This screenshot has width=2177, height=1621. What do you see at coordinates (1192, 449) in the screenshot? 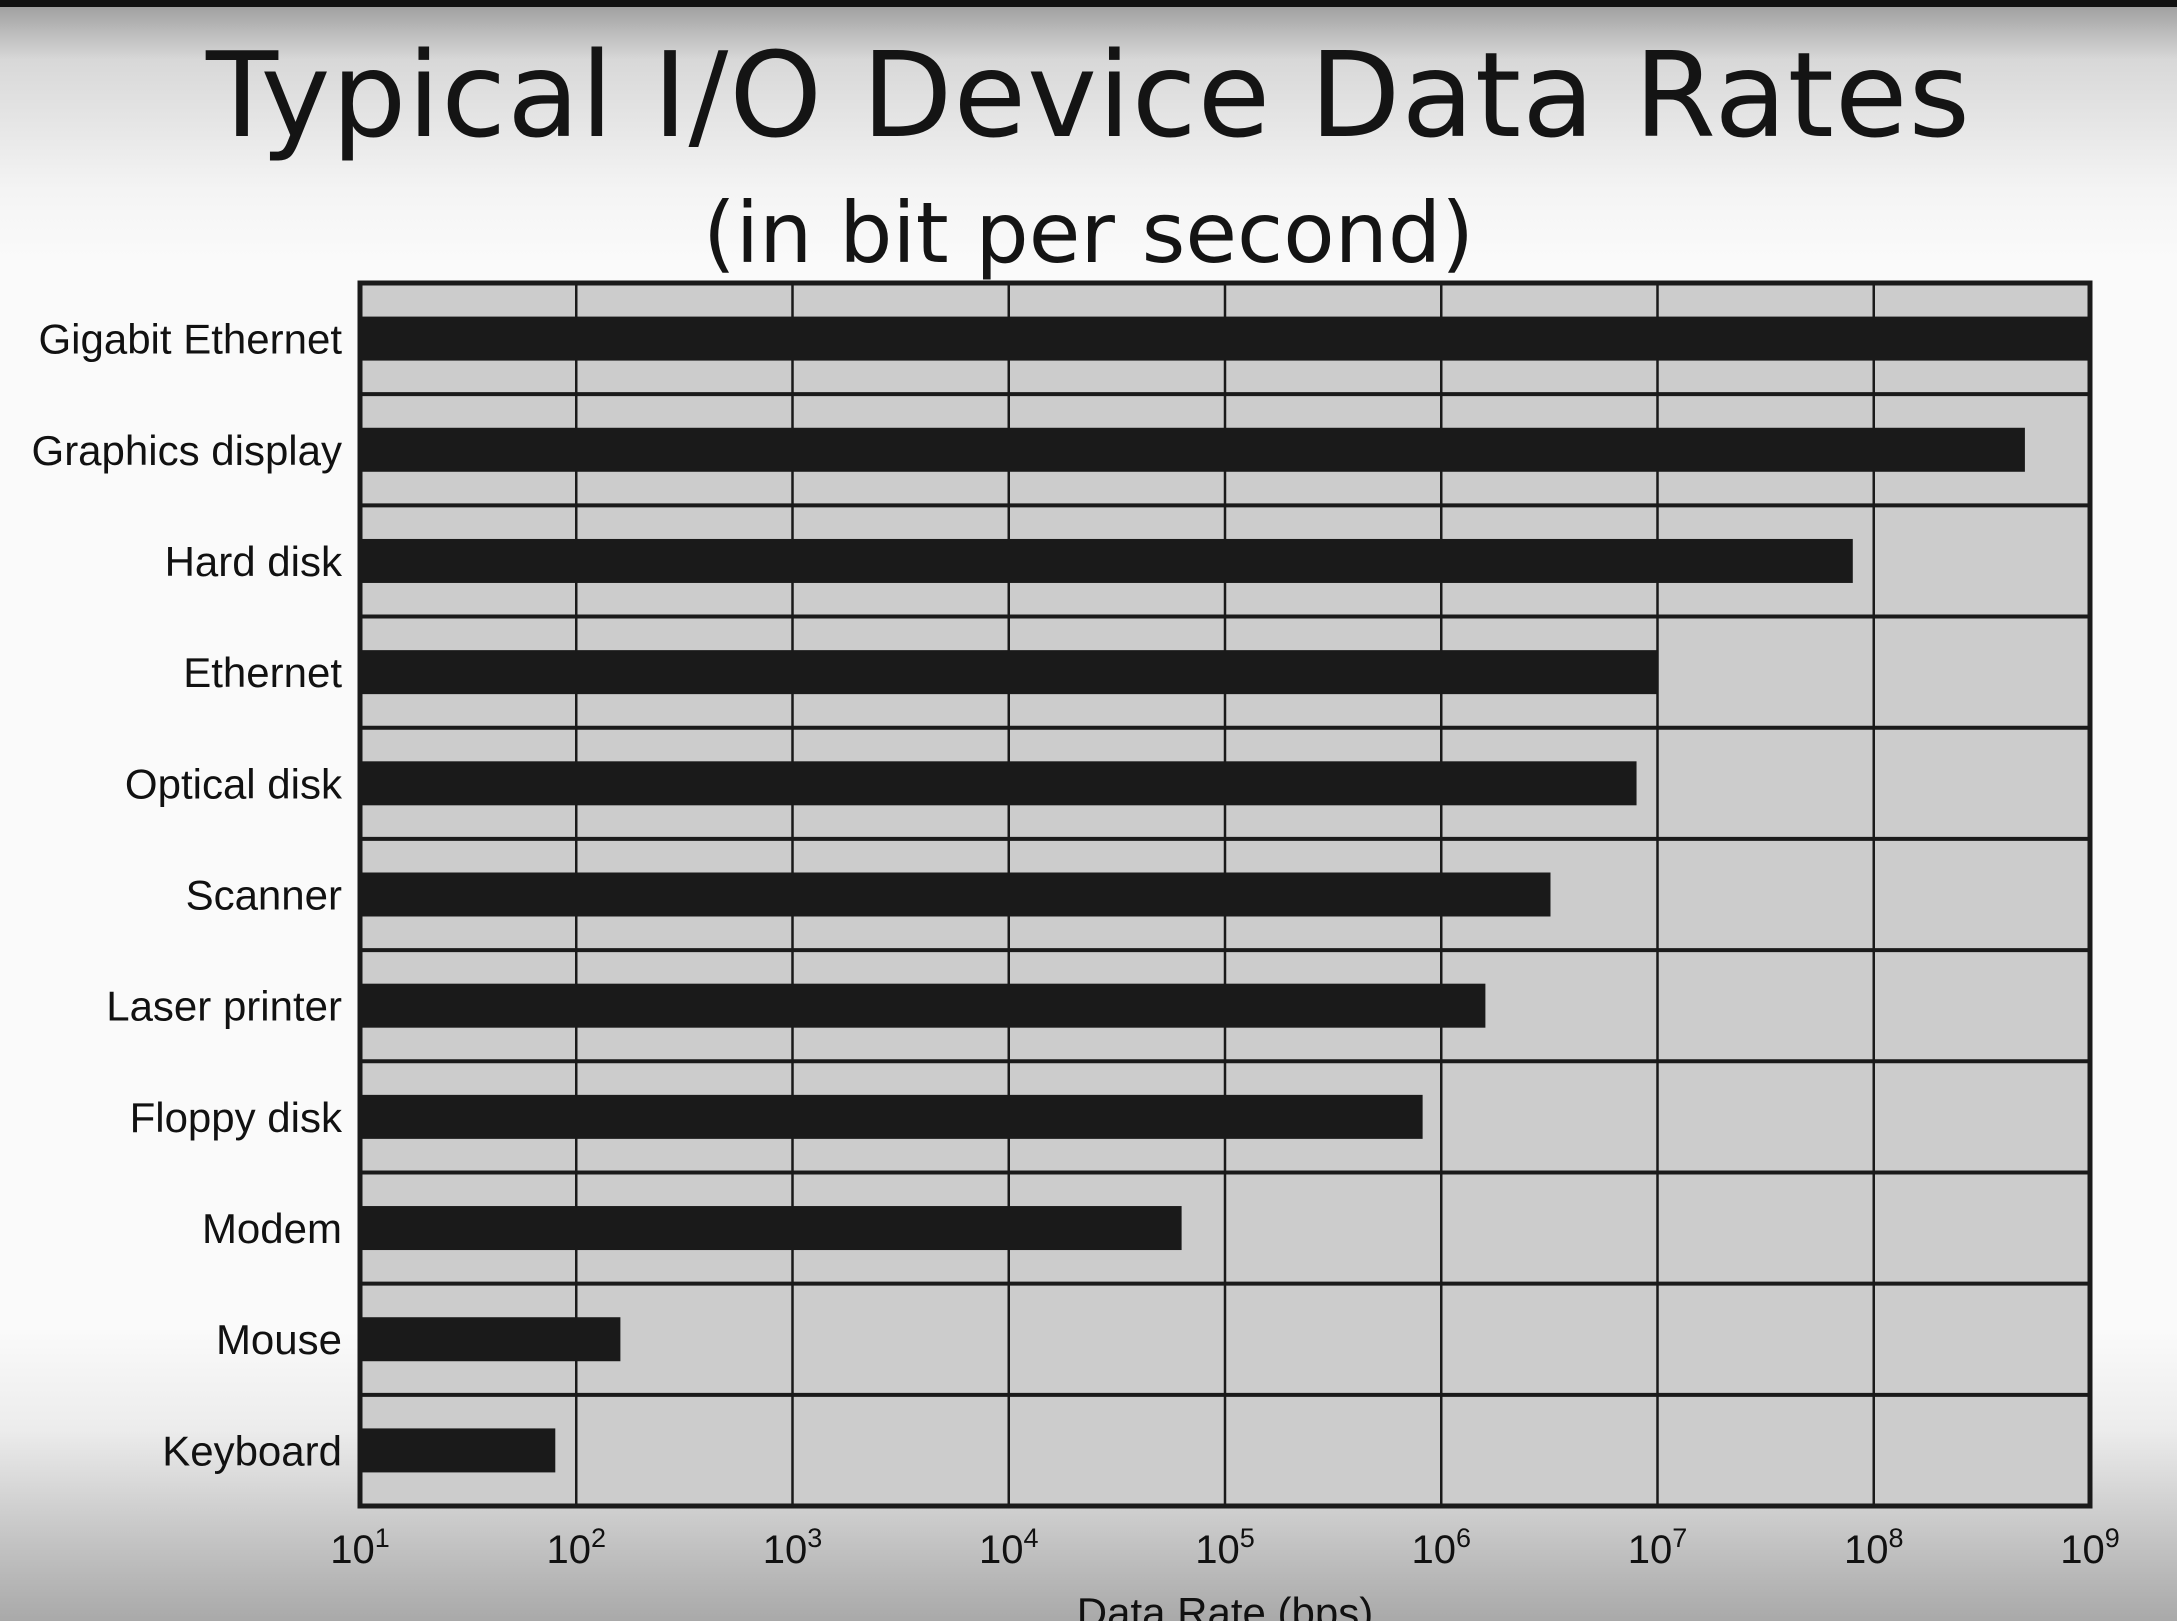
I see `bar-graphics-display` at bounding box center [1192, 449].